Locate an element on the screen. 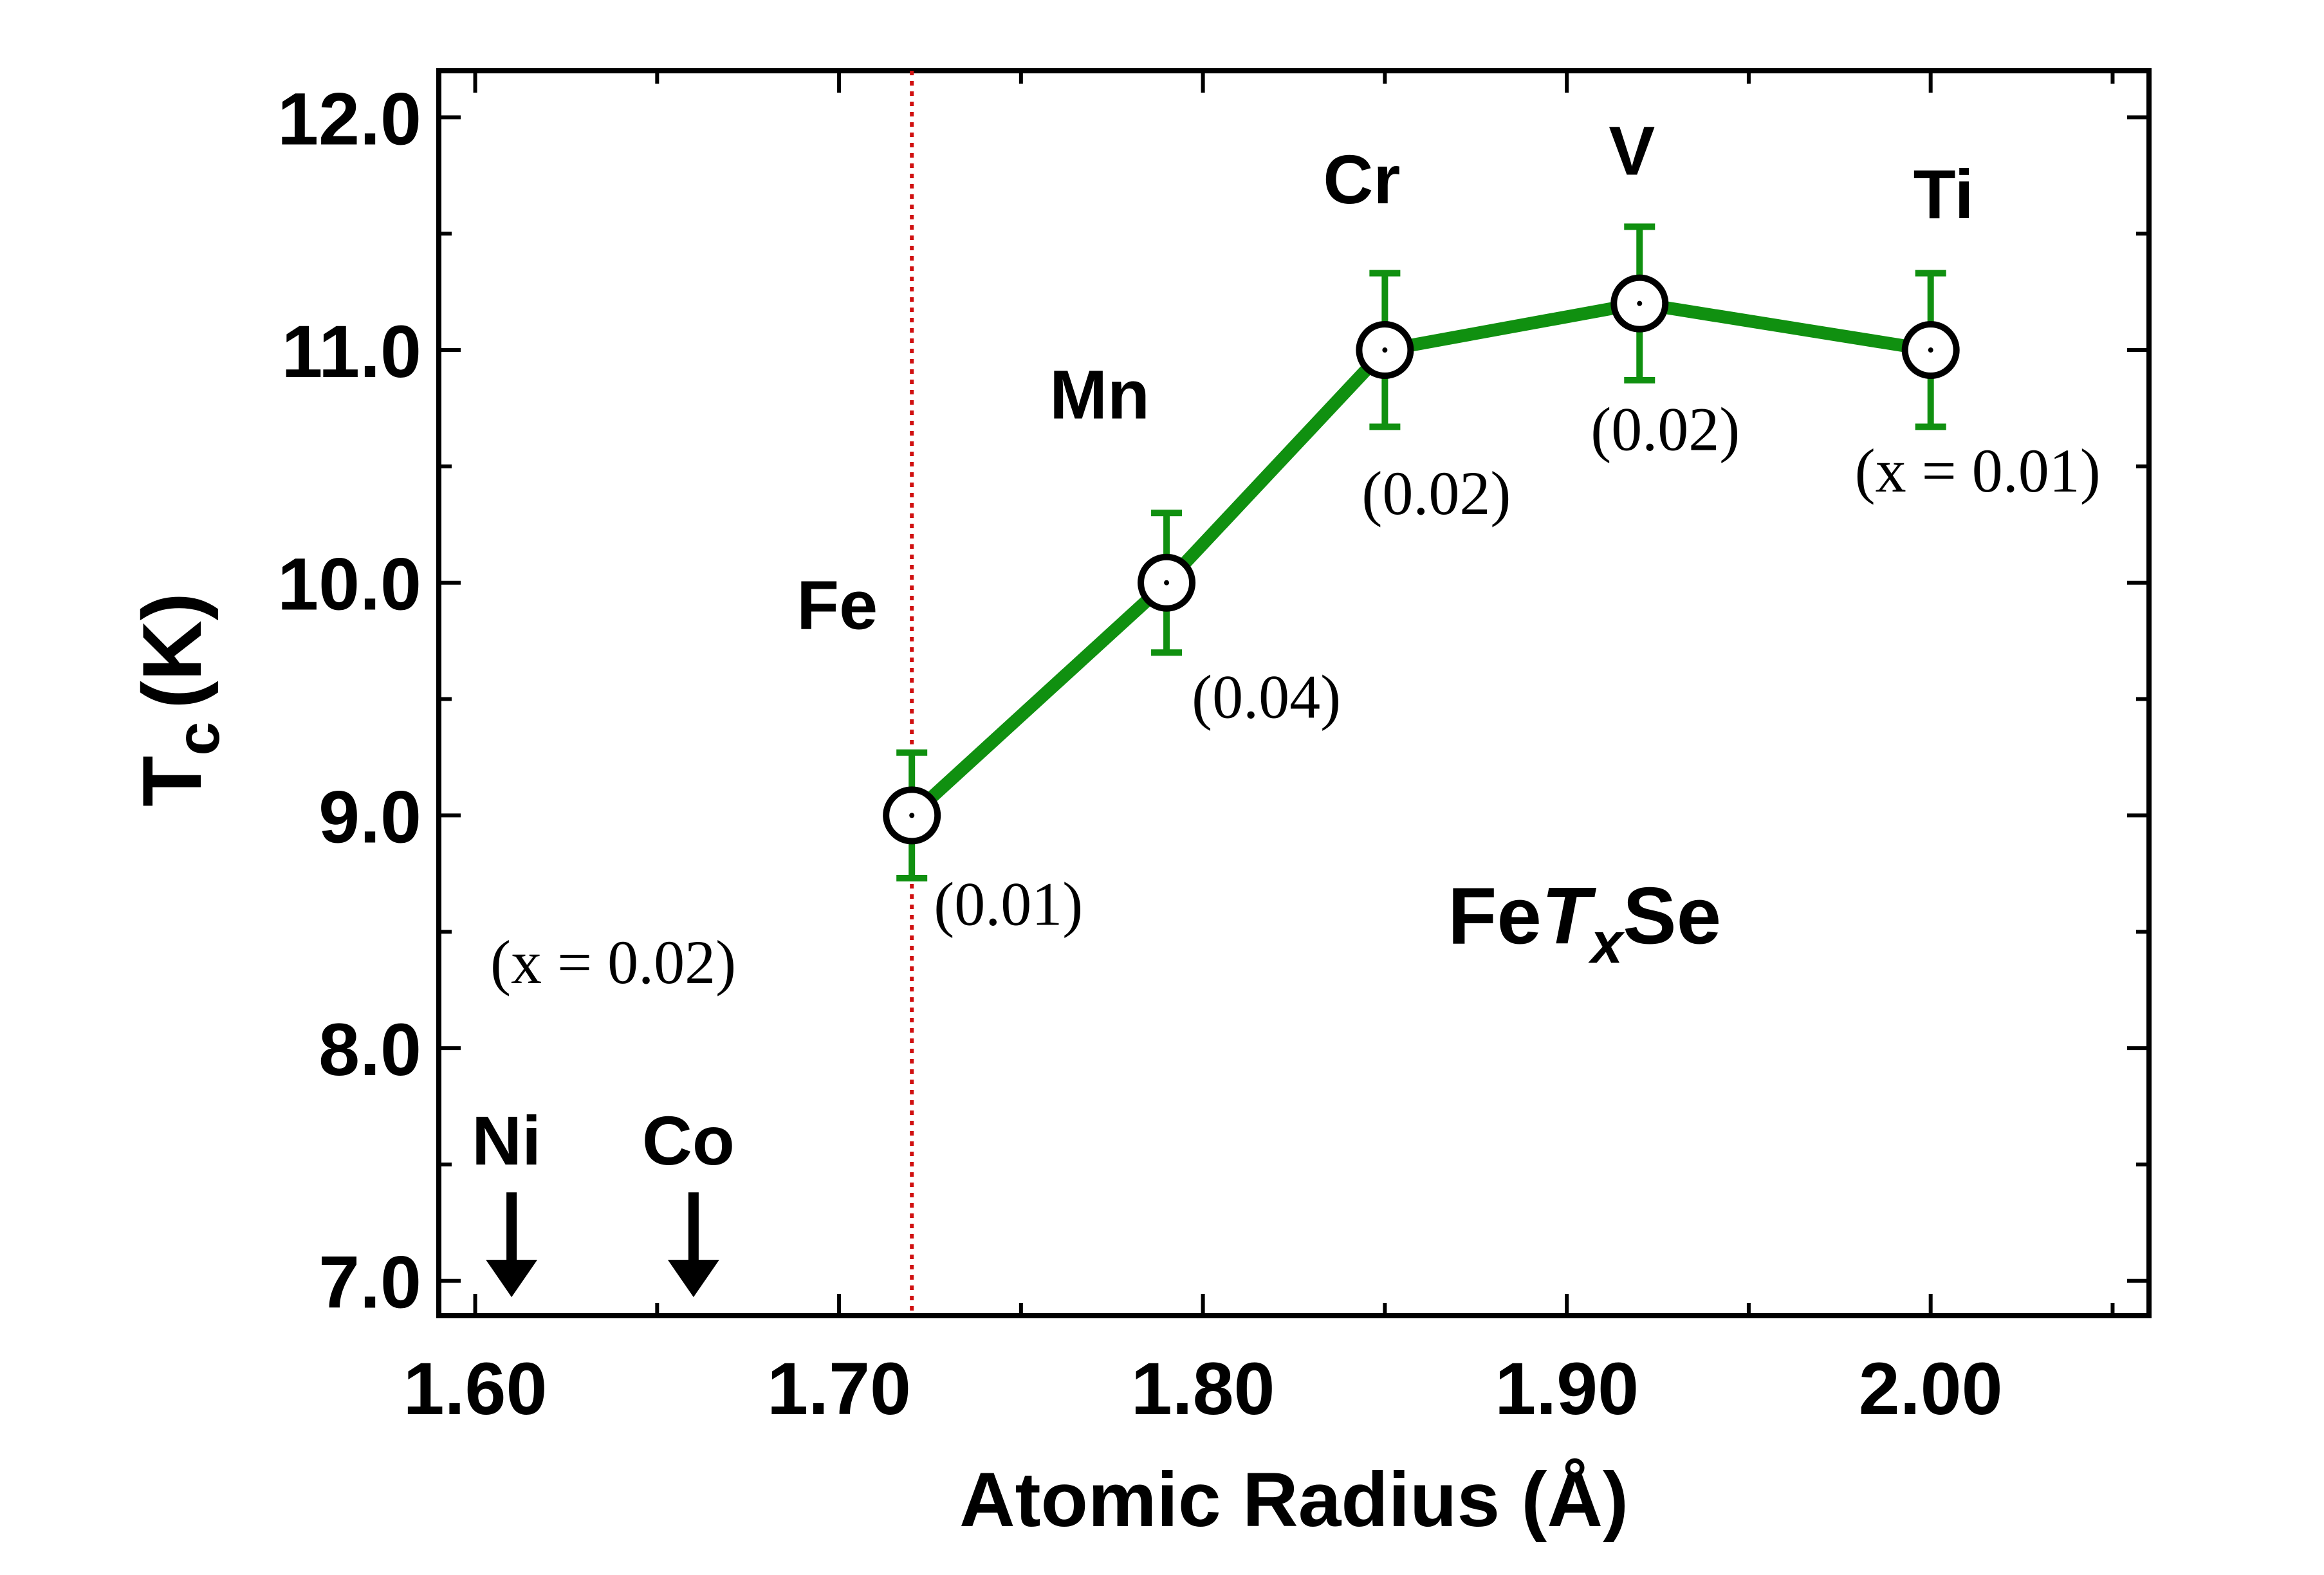  y-tick-label: 11.0 is located at coordinates (352, 352).